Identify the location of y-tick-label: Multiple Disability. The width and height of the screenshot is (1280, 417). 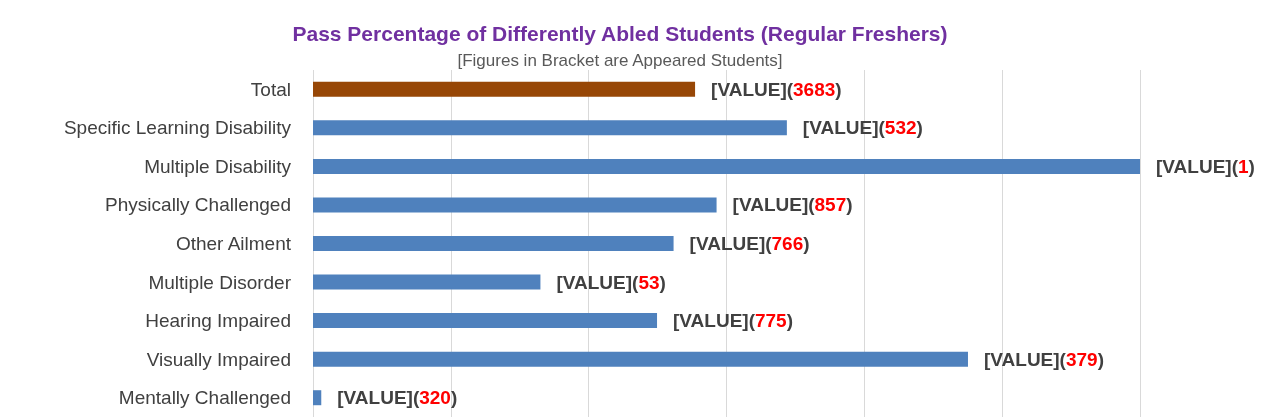
(218, 166).